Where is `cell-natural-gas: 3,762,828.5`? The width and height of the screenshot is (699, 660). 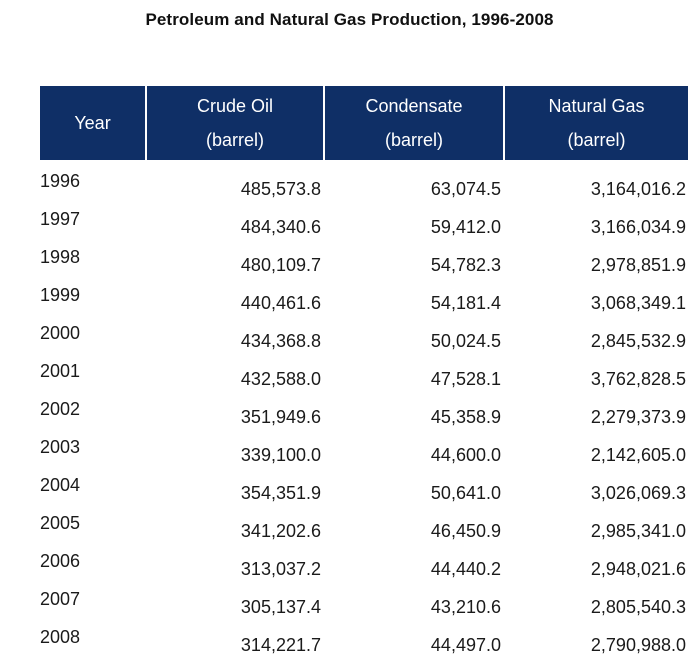 cell-natural-gas: 3,762,828.5 is located at coordinates (638, 378).